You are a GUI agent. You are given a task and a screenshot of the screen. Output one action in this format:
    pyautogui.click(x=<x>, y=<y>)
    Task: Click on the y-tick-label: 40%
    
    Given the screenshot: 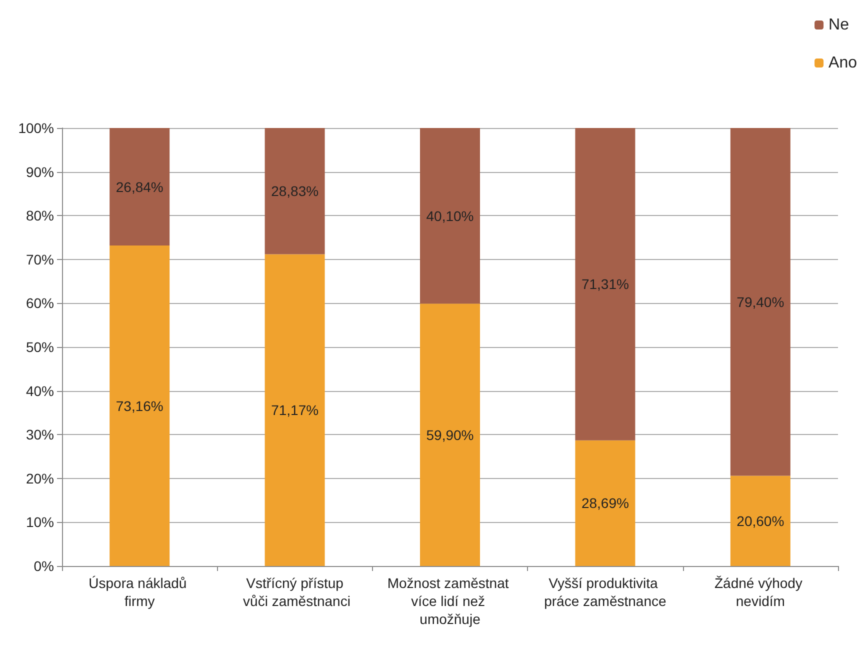 What is the action you would take?
    pyautogui.click(x=40, y=390)
    